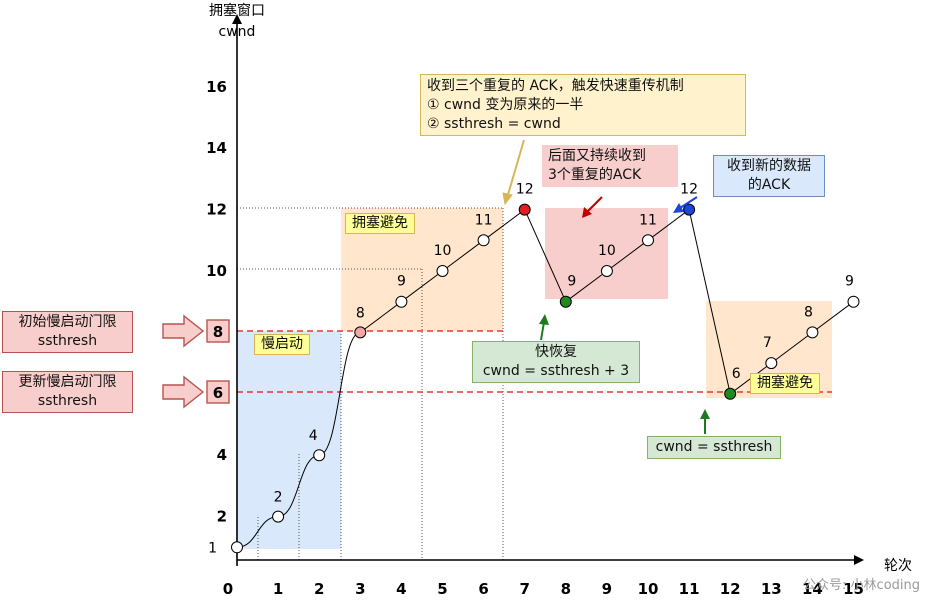 The width and height of the screenshot is (926, 602). What do you see at coordinates (313, 436) in the screenshot?
I see `point-label-round-2: 4` at bounding box center [313, 436].